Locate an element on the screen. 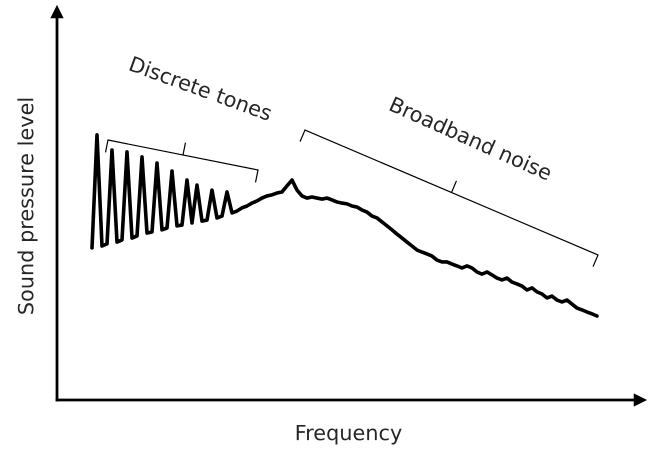 The width and height of the screenshot is (655, 452). y-axis-title: Sound pressure level is located at coordinates (27, 206).